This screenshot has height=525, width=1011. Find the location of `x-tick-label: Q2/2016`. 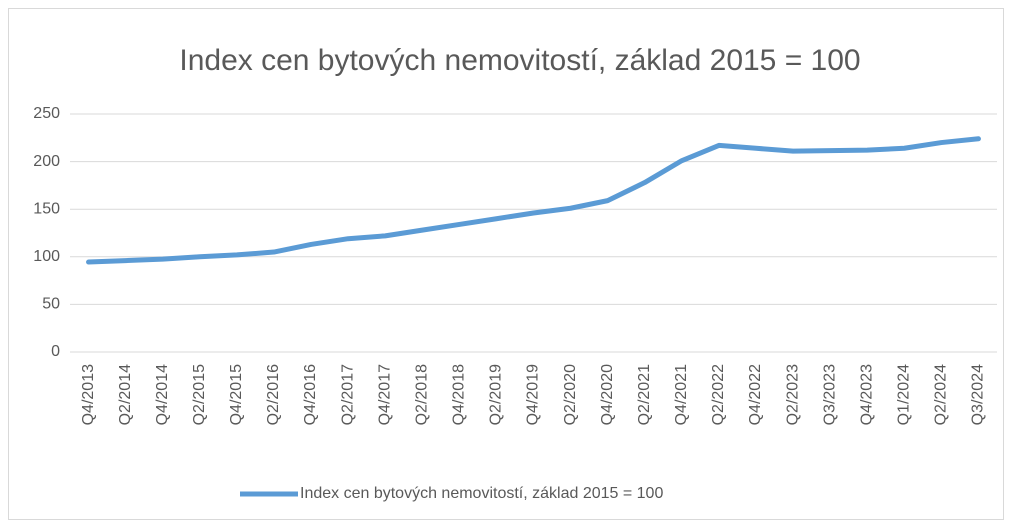

x-tick-label: Q2/2016 is located at coordinates (273, 394).